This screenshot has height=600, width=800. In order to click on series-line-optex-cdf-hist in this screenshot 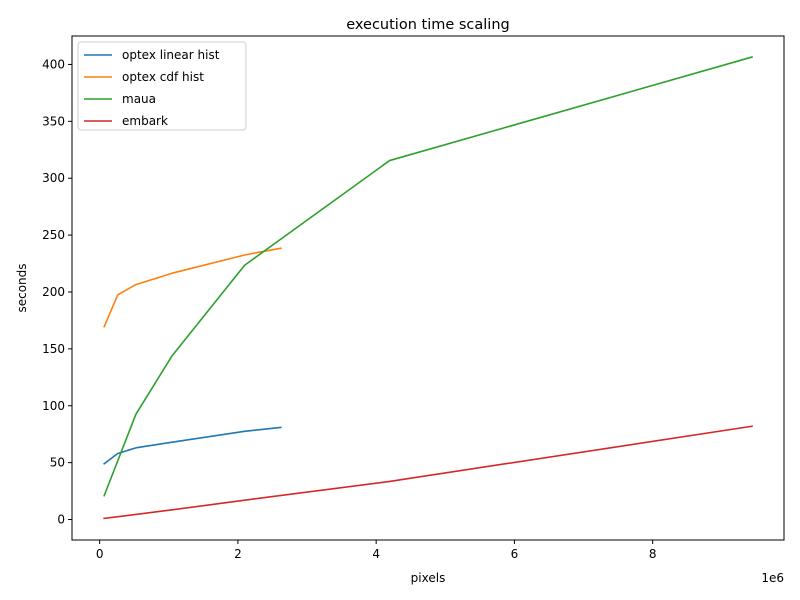, I will do `click(192, 287)`.